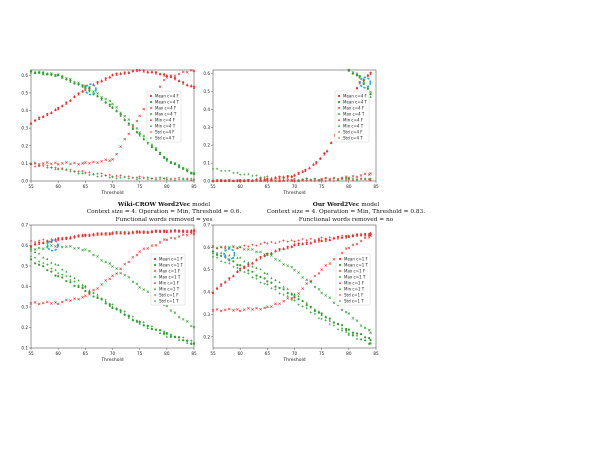 This screenshot has height=449, width=598. What do you see at coordinates (169, 282) in the screenshot?
I see `legend-entry: Min c=1 F` at bounding box center [169, 282].